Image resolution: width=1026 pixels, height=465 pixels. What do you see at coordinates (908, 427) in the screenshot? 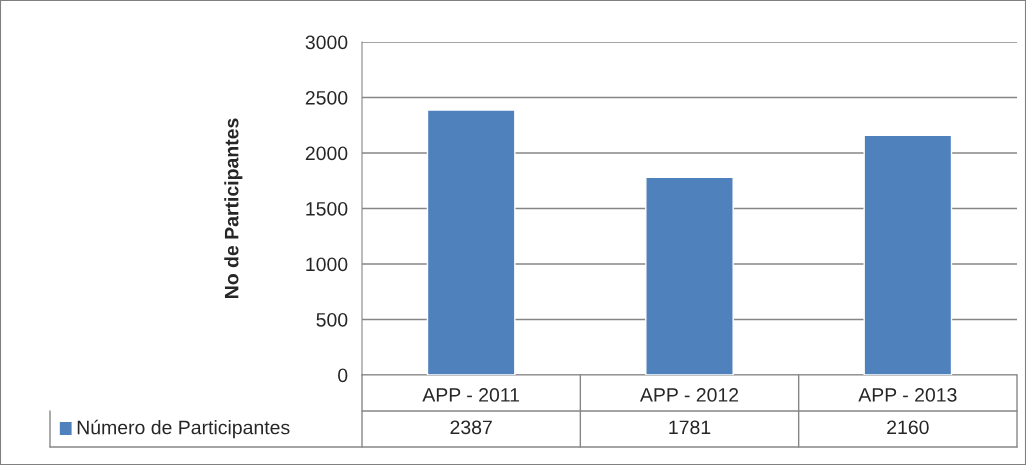
I see `data-label: 2160` at bounding box center [908, 427].